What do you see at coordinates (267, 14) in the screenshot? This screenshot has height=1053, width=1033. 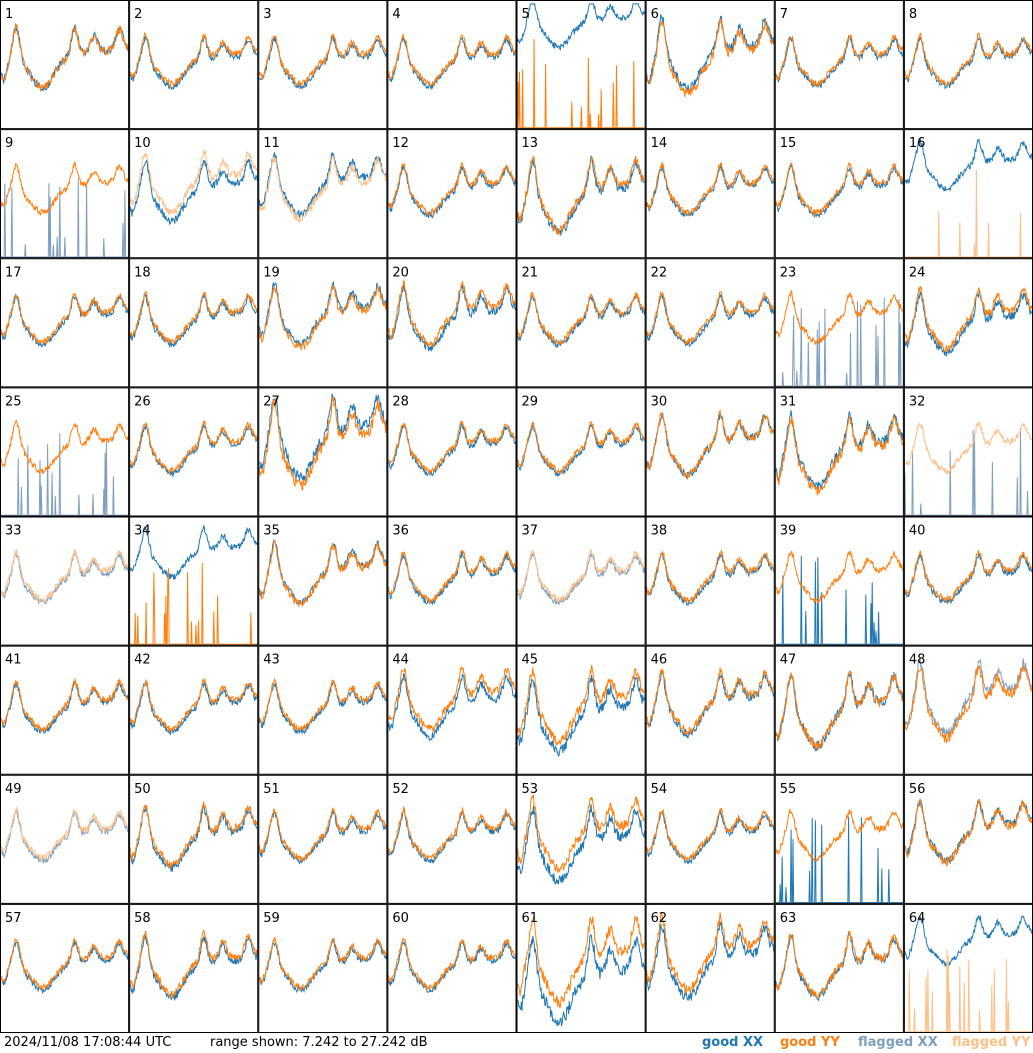 I see `panel-label-3: 3` at bounding box center [267, 14].